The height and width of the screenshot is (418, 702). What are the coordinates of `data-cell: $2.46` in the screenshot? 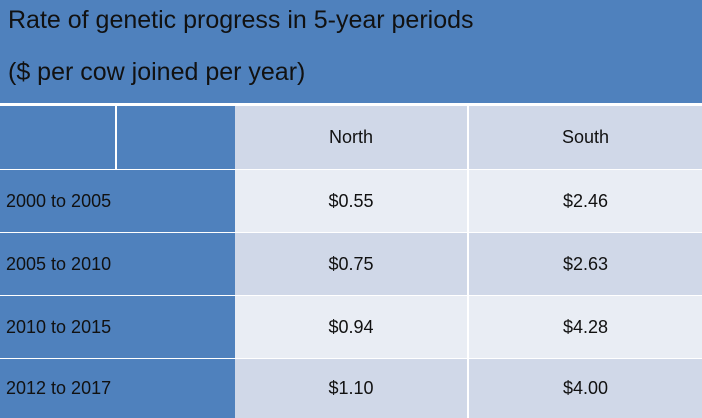 It's located at (585, 201).